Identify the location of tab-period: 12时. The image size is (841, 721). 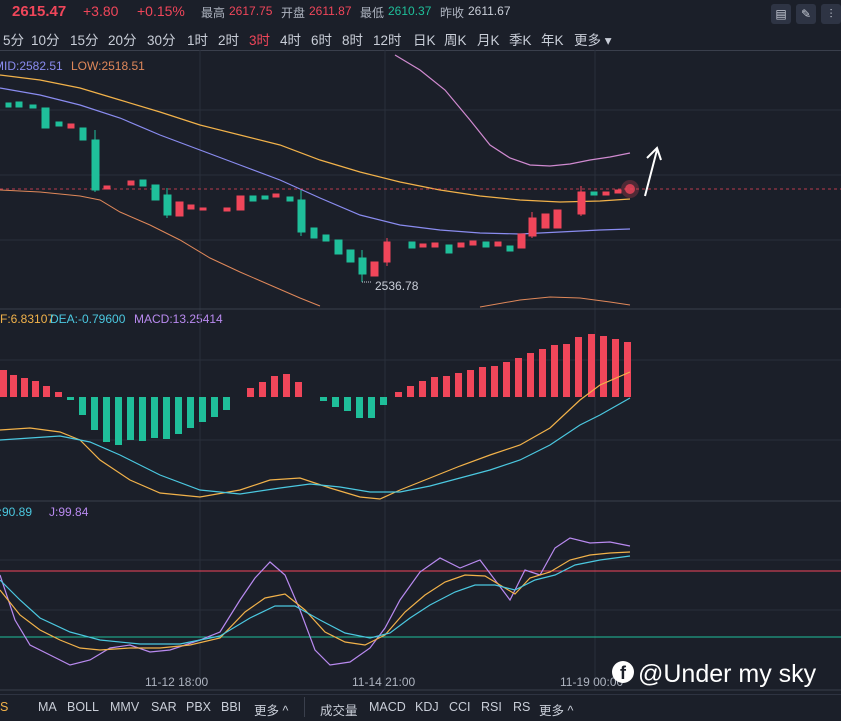
(387, 40).